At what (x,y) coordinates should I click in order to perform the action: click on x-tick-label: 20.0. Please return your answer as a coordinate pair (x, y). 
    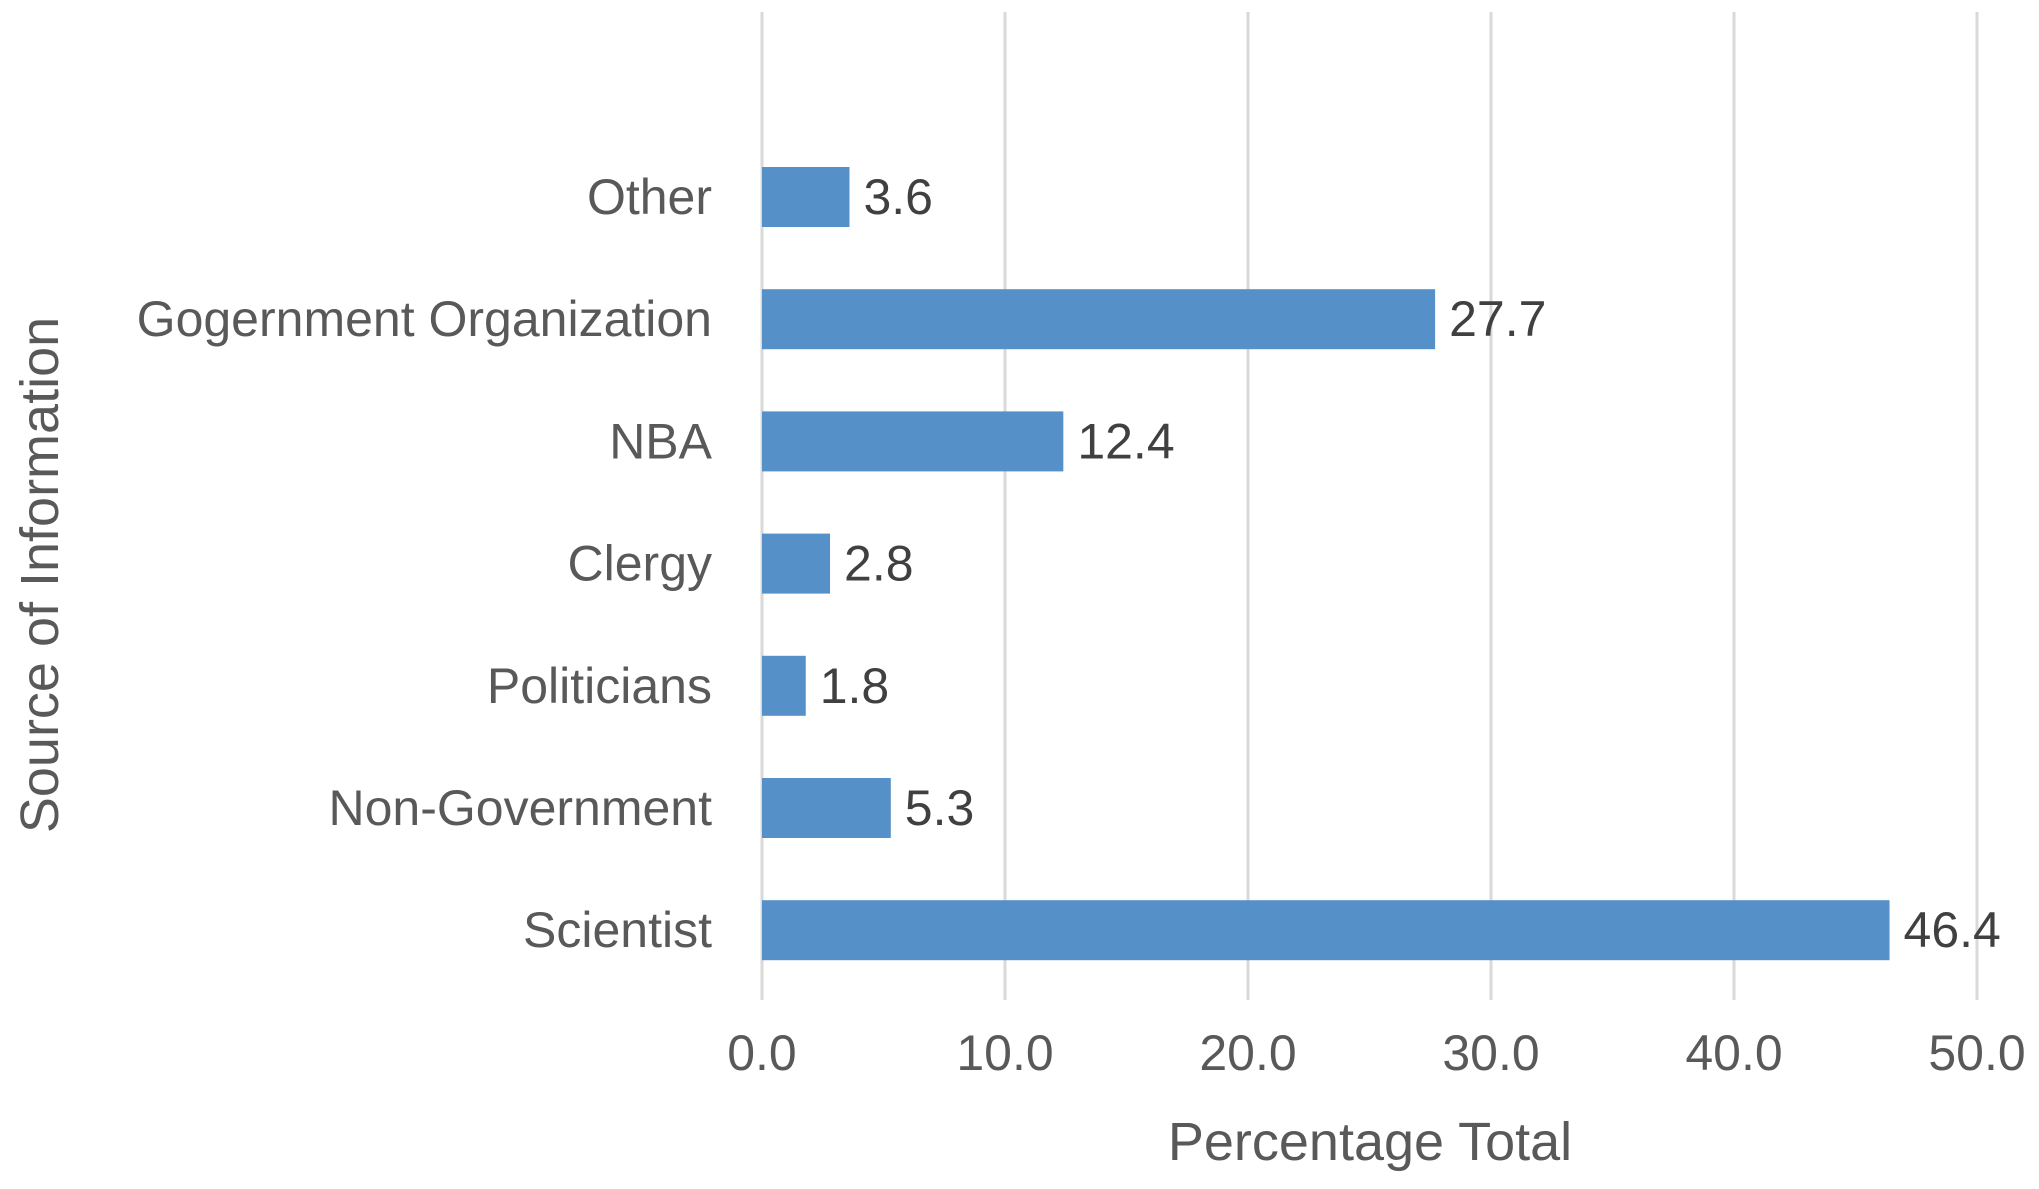
    Looking at the image, I should click on (1247, 1053).